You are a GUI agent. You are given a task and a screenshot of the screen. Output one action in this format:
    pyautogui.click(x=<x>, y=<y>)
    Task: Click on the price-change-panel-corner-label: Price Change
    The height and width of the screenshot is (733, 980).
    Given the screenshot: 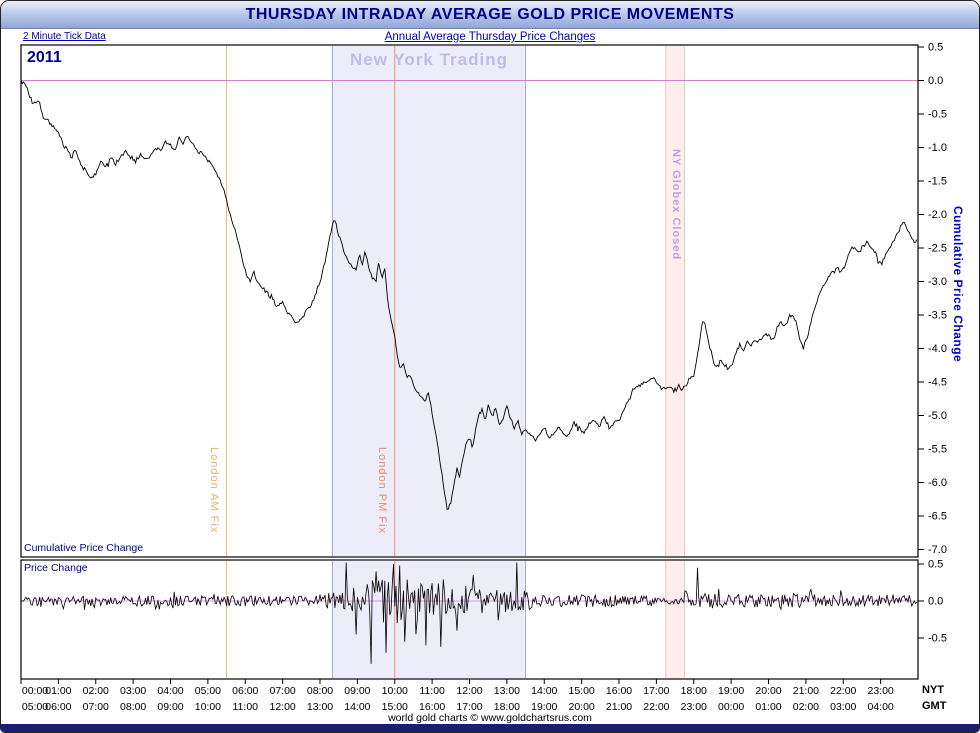 What is the action you would take?
    pyautogui.click(x=56, y=568)
    